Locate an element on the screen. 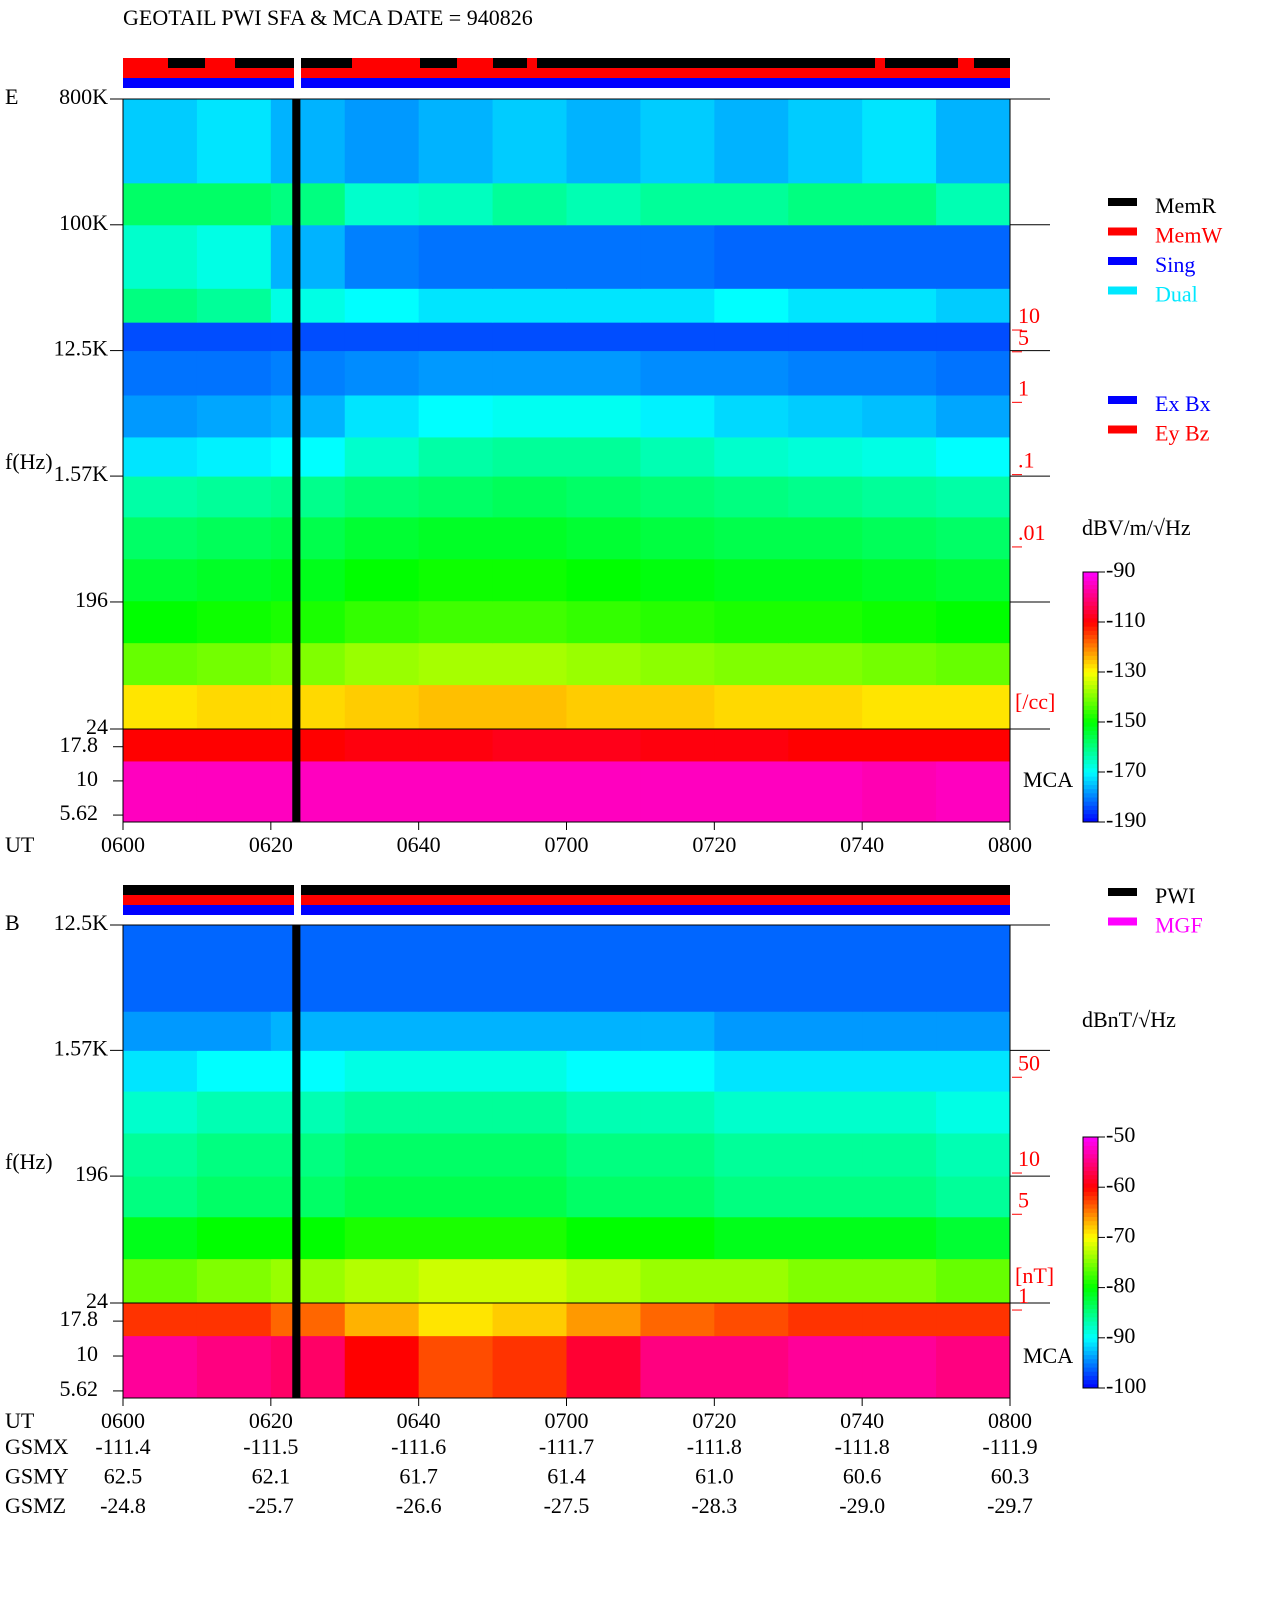  orbit-value: -26.6 is located at coordinates (419, 1505).